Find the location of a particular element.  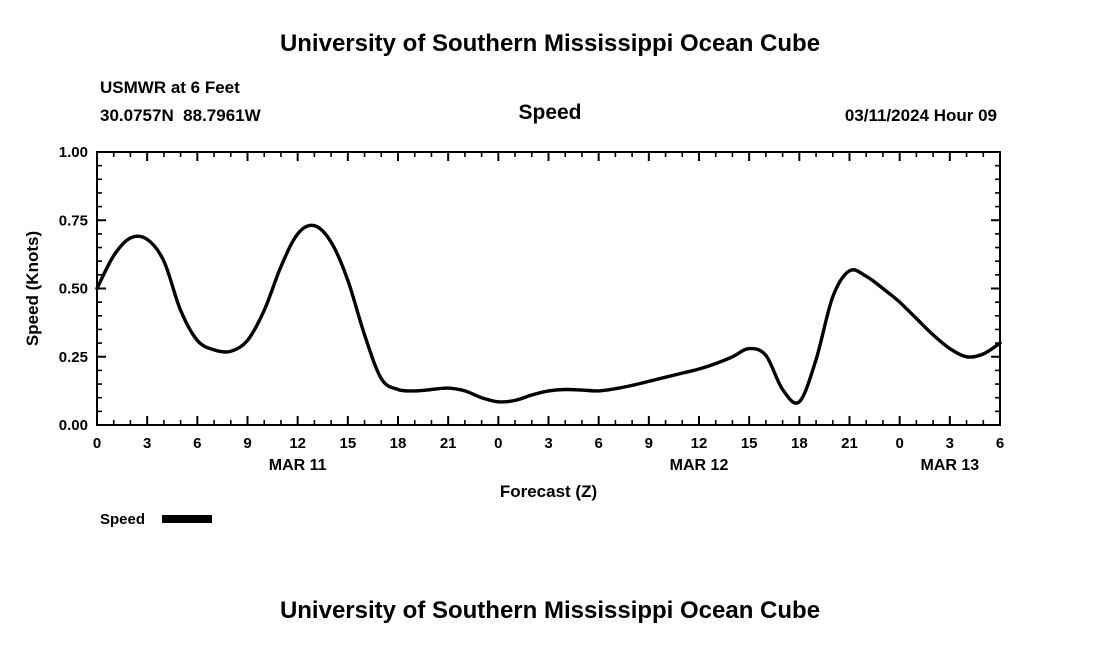

y-tick-label: 1.00 is located at coordinates (73, 152).